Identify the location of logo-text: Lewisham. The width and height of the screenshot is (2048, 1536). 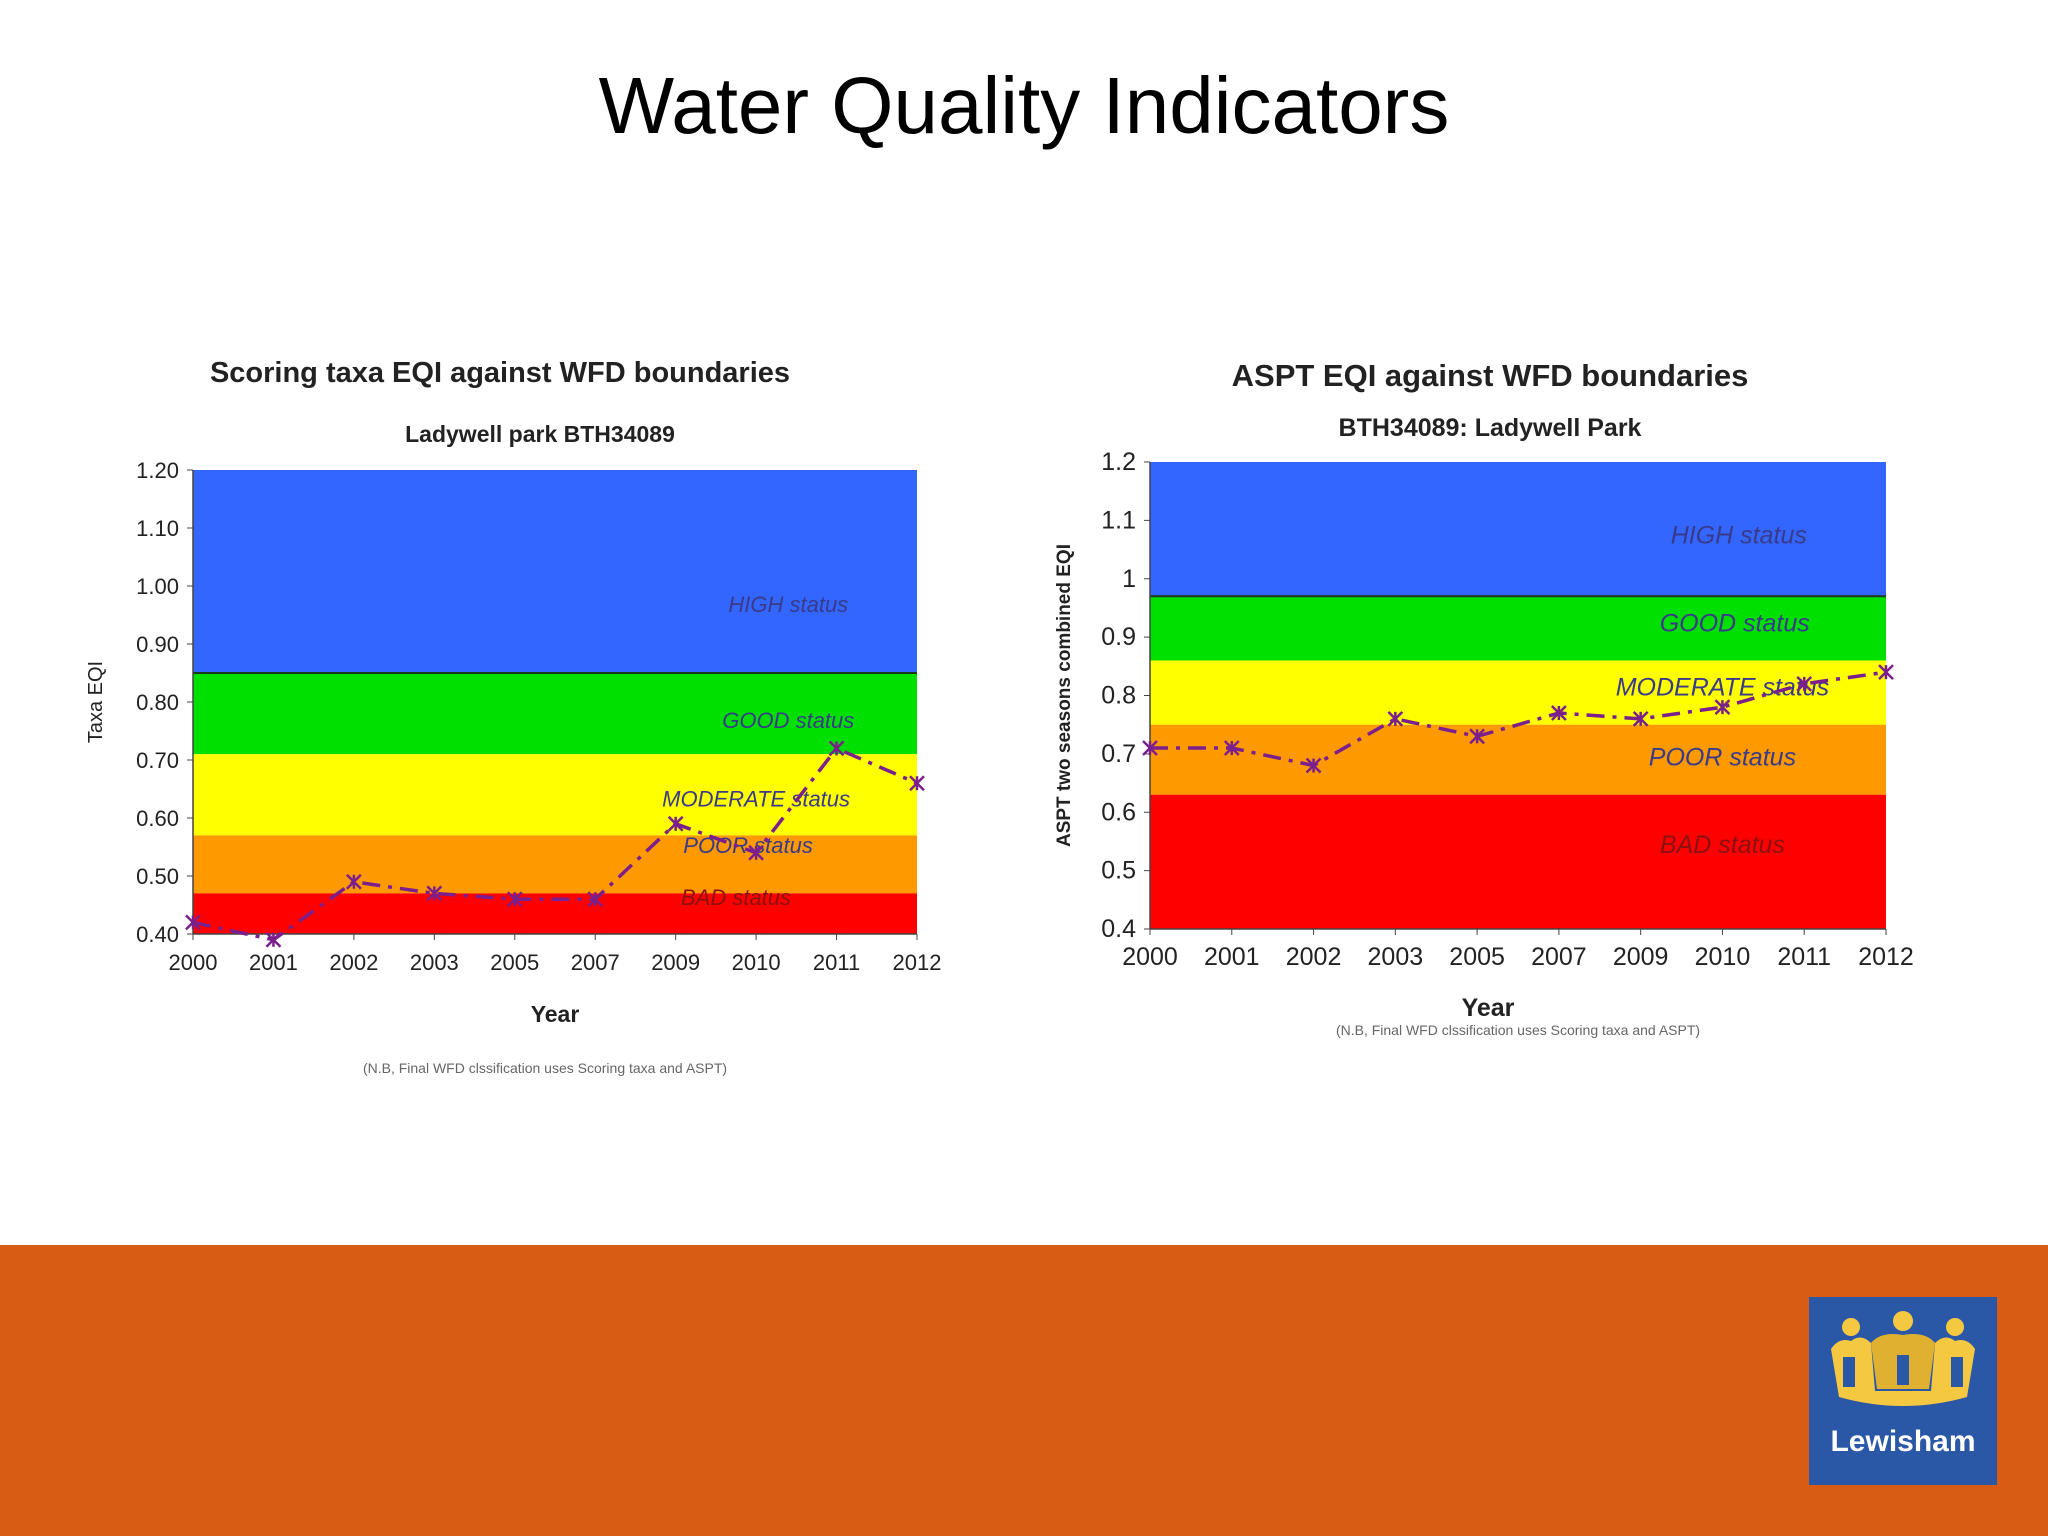
(1903, 1441).